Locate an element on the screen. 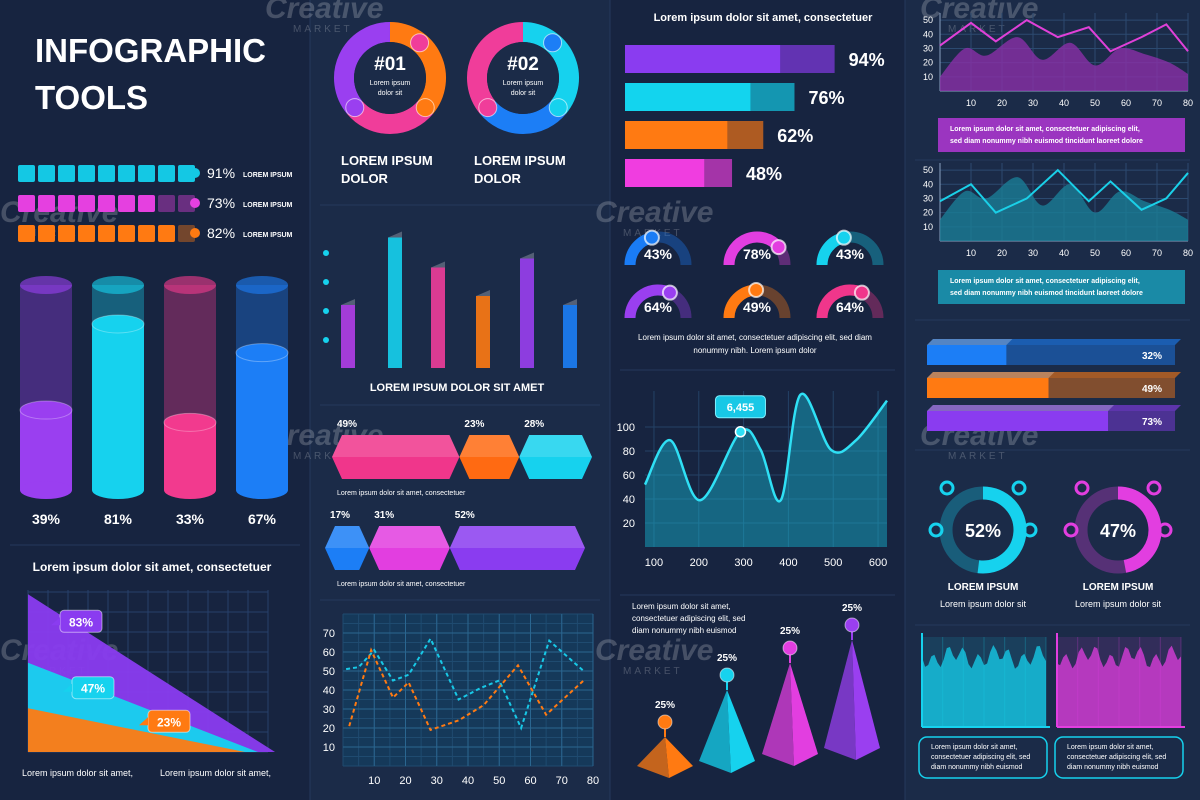 The width and height of the screenshot is (1200, 800). caption: DOLOR is located at coordinates (365, 178).